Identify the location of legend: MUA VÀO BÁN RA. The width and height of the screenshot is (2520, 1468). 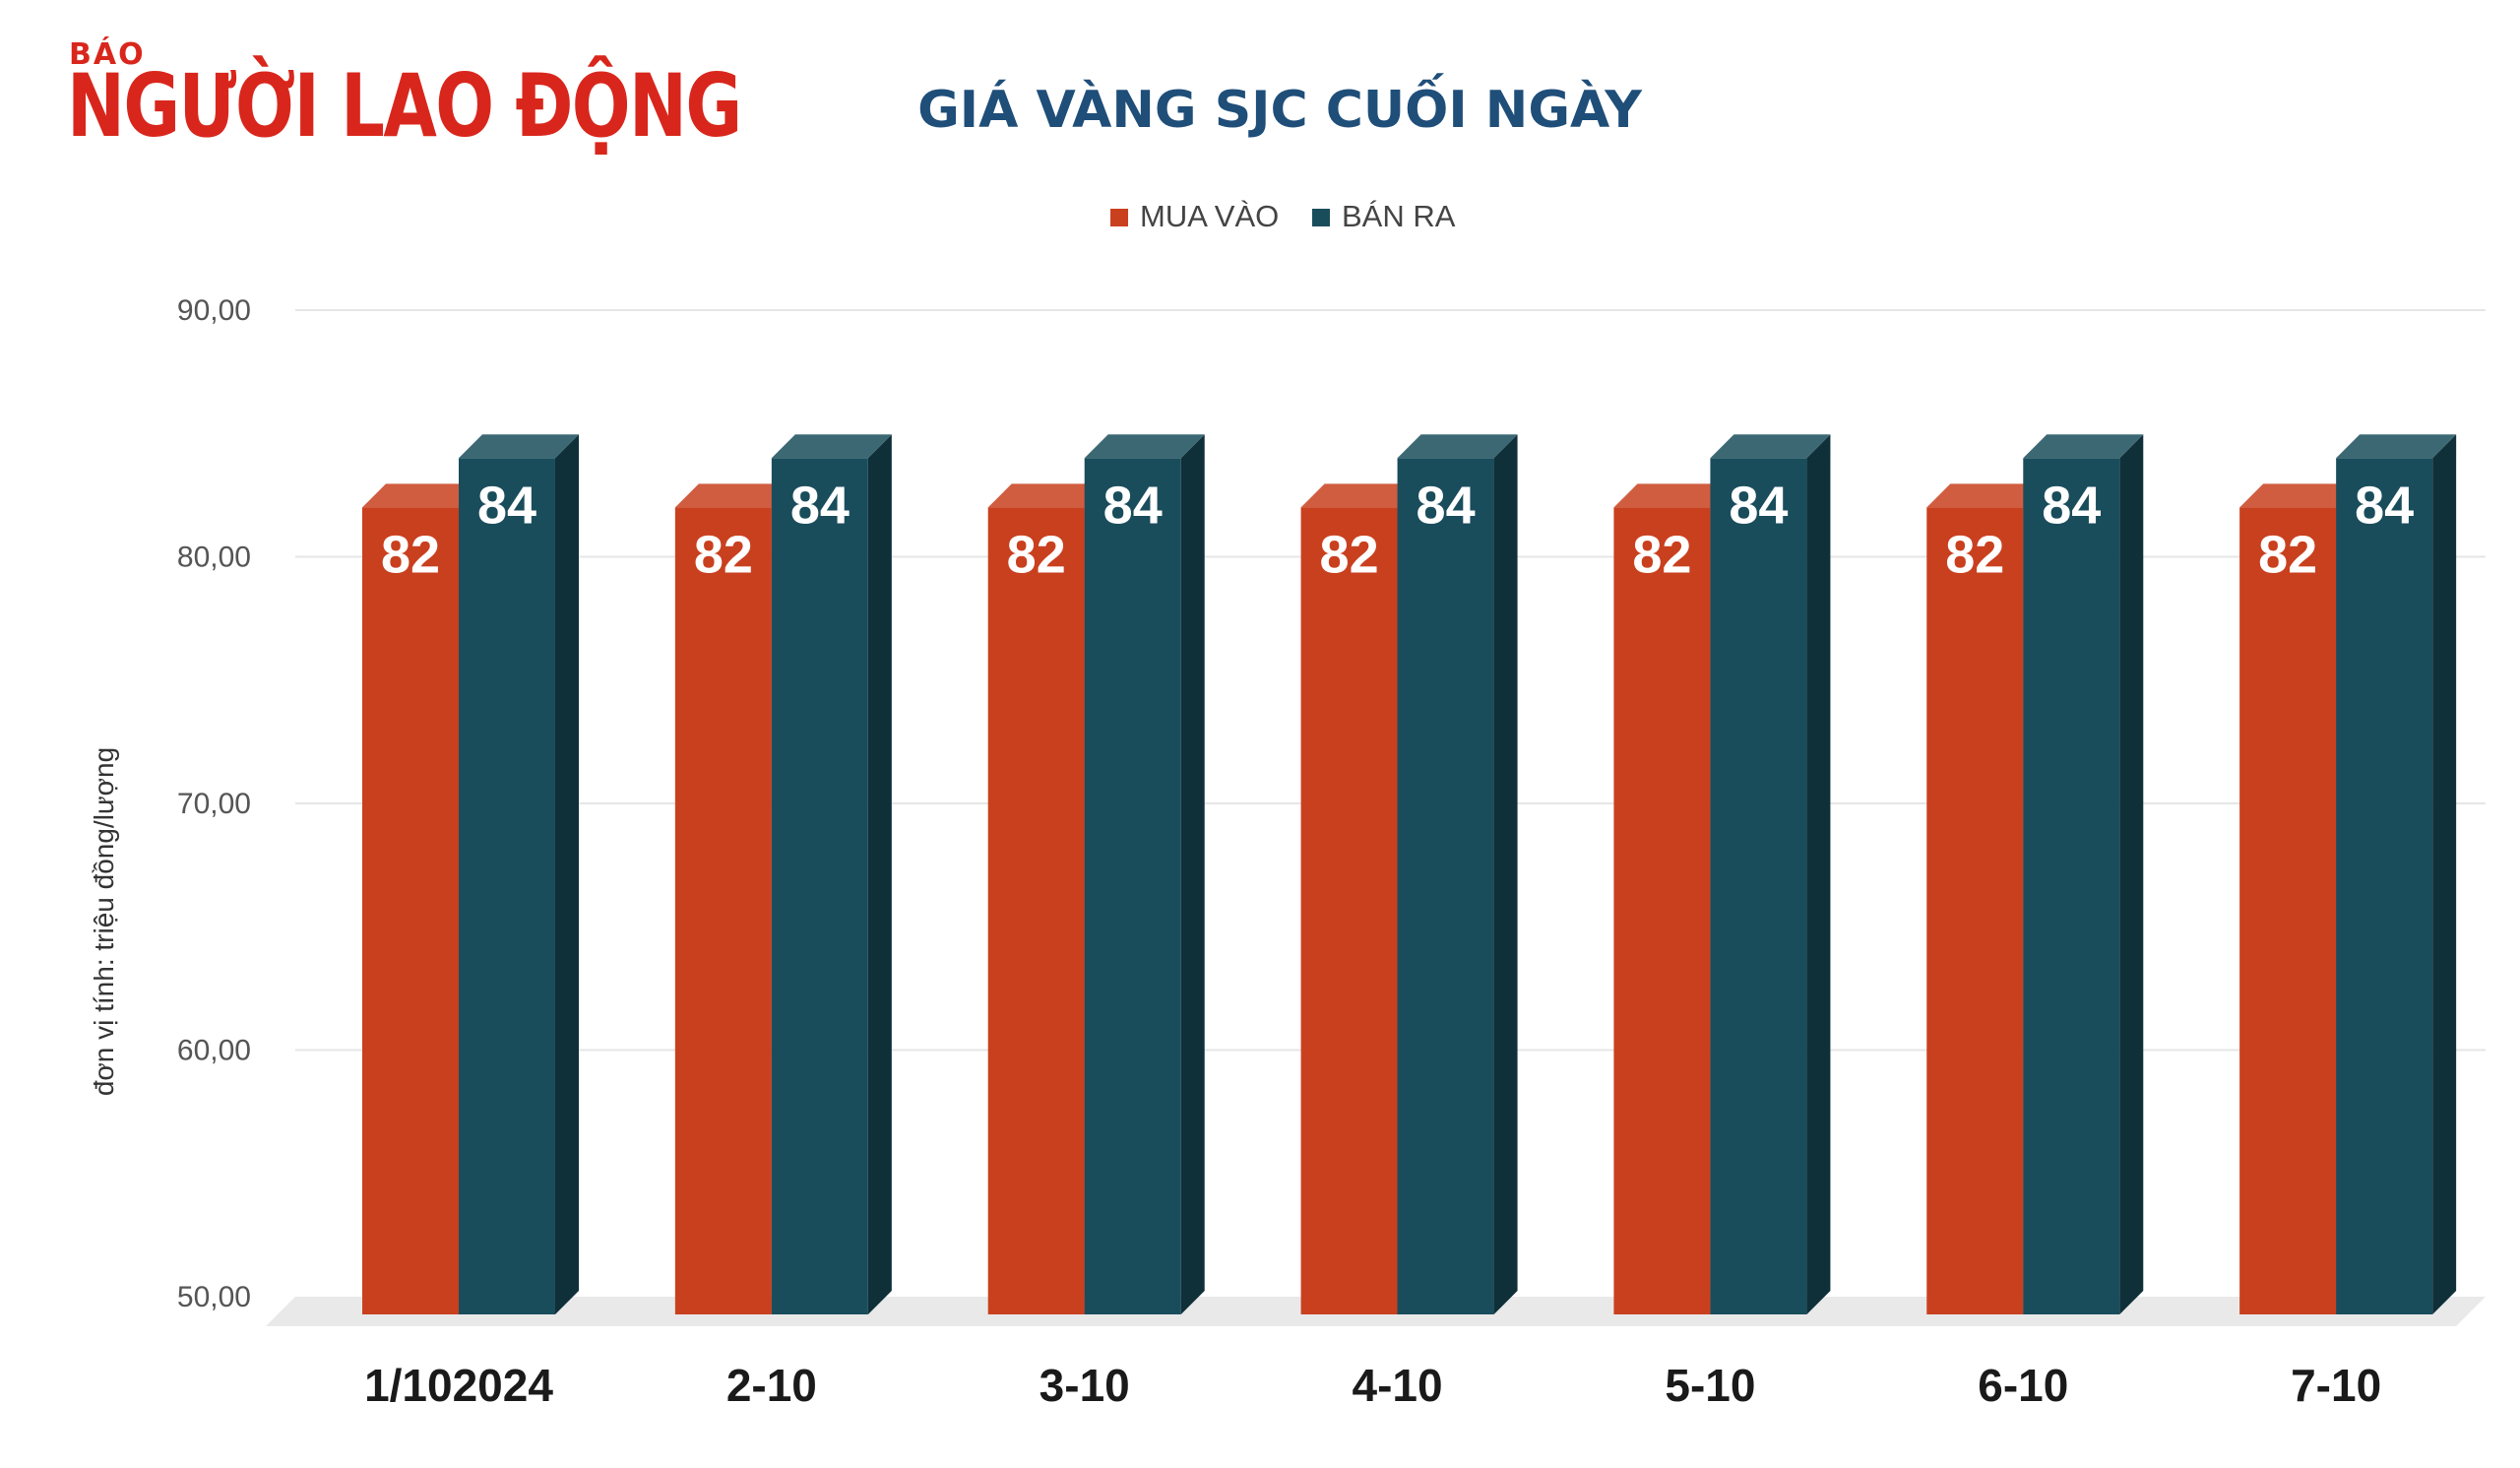
(1283, 216).